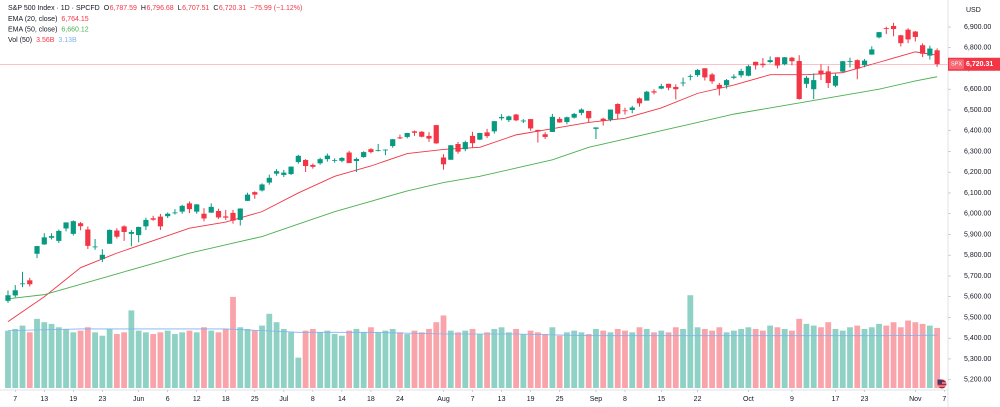  I want to click on y-tick-label: 6,000.00, so click(977, 214).